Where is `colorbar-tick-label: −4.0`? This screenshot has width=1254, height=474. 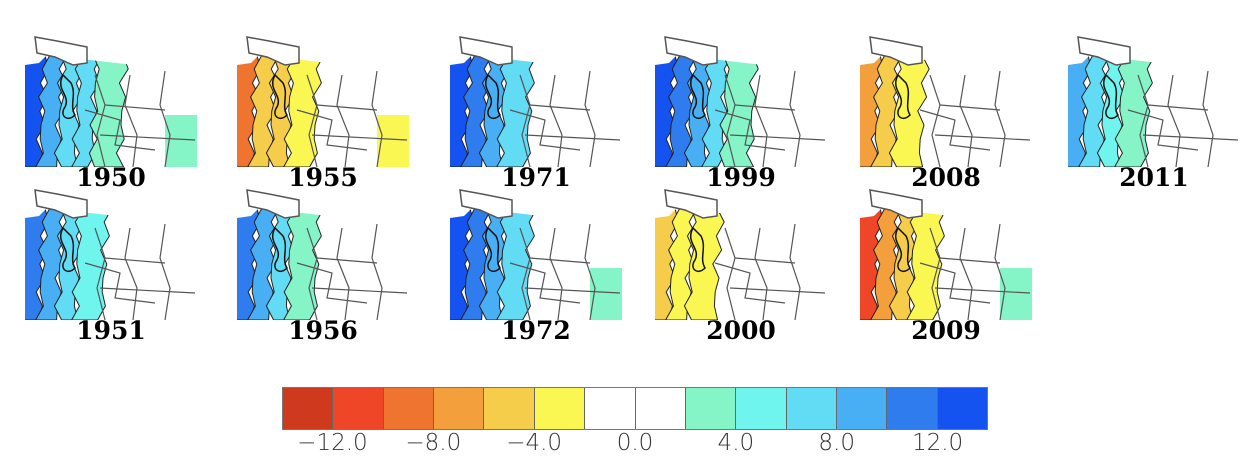 colorbar-tick-label: −4.0 is located at coordinates (534, 443).